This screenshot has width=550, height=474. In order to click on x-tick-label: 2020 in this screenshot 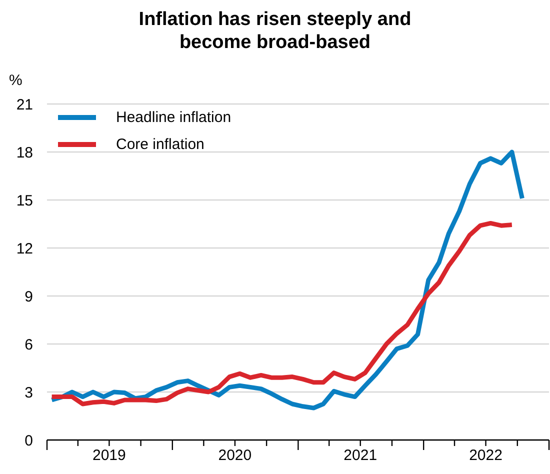, I will do `click(235, 455)`.